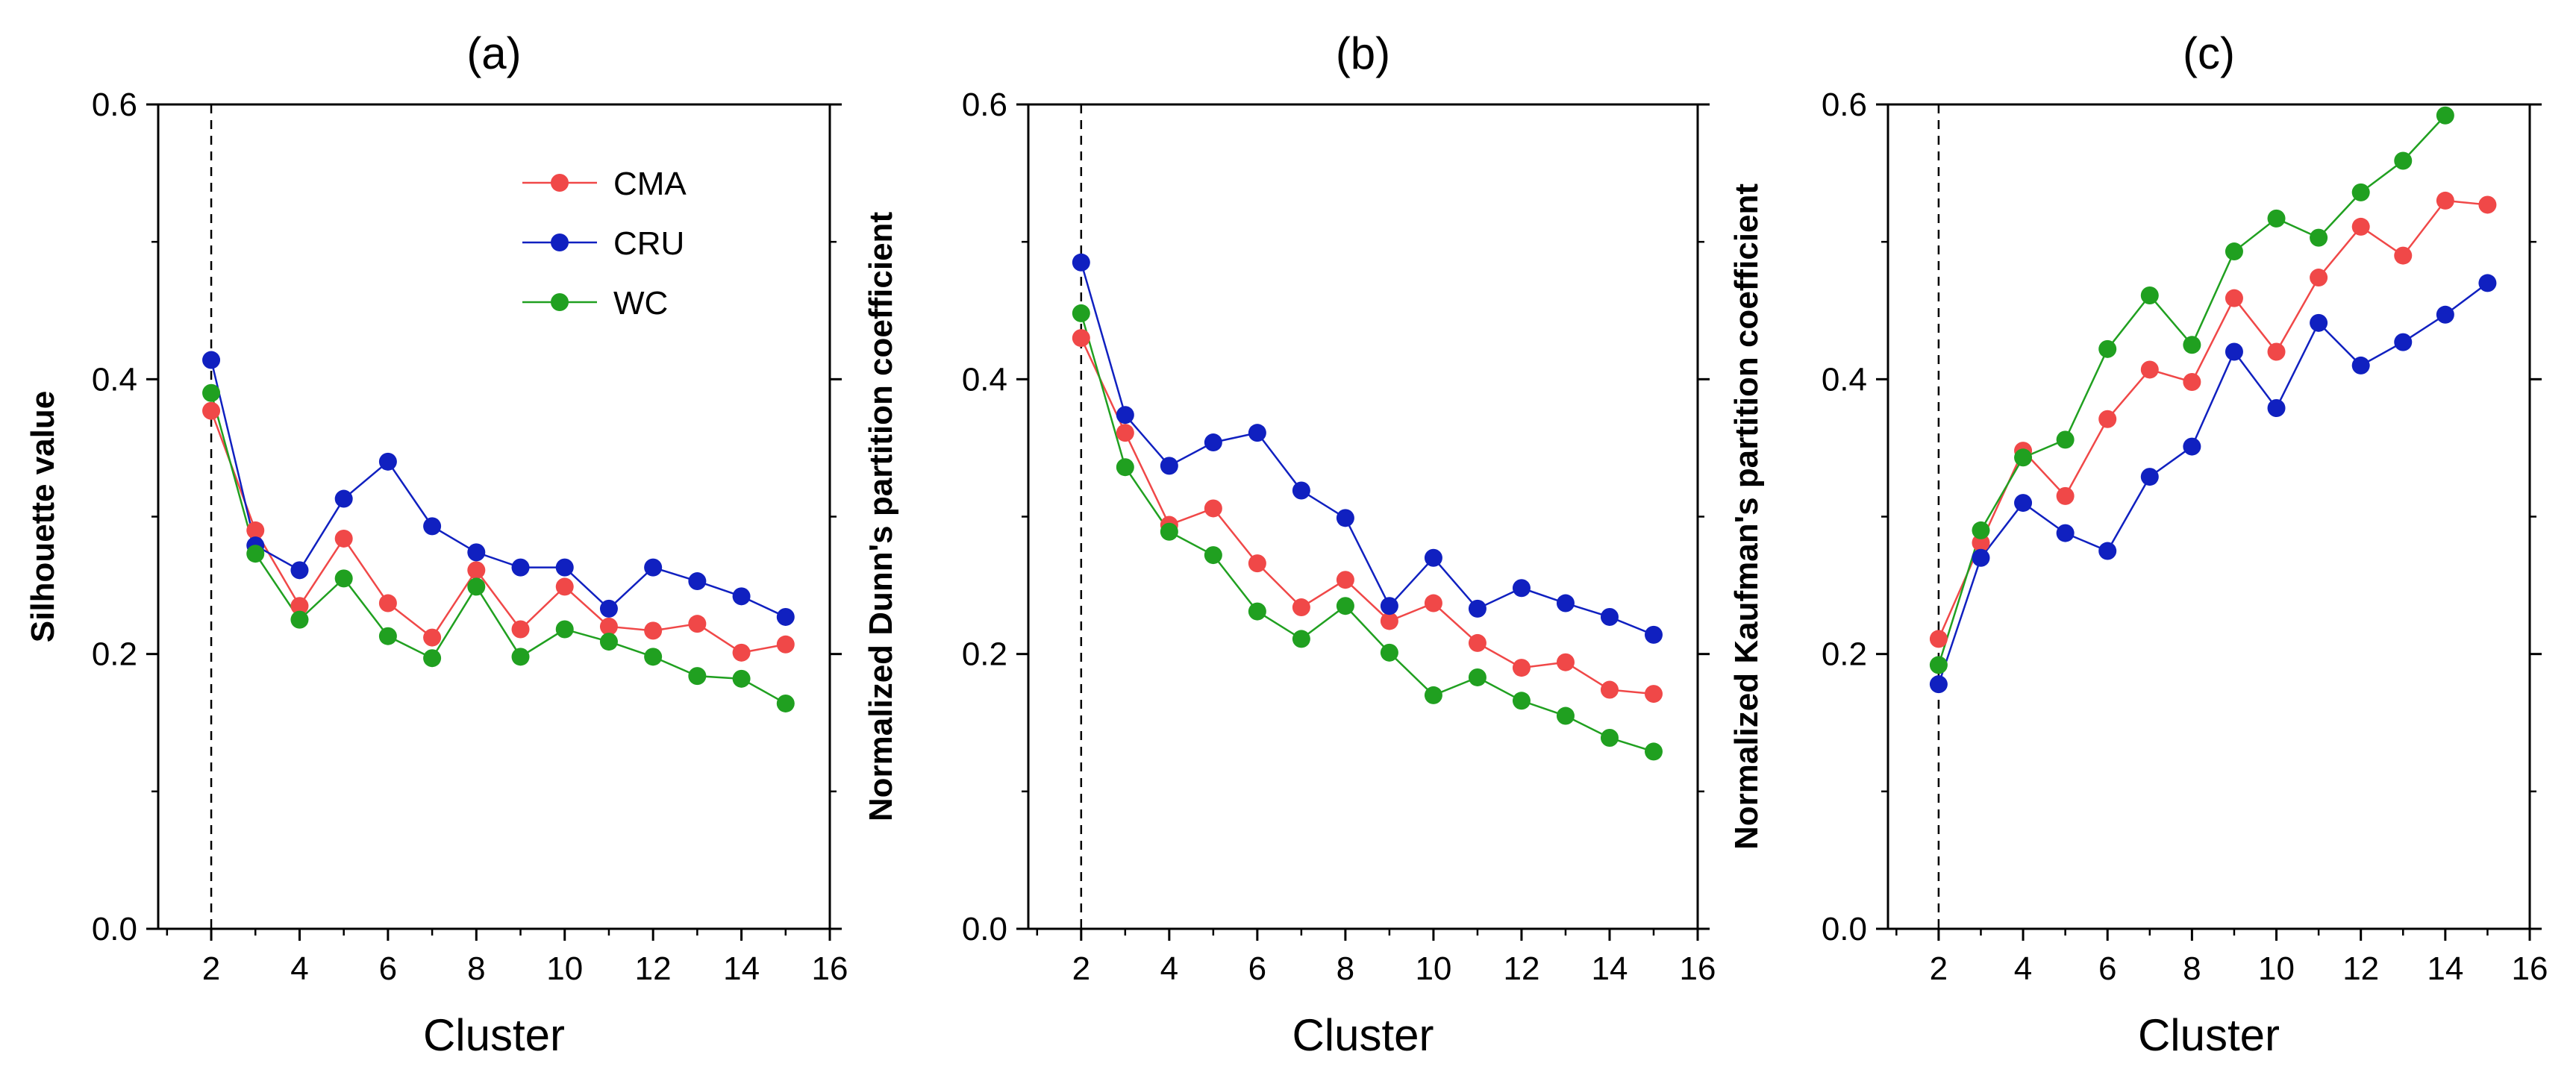 The height and width of the screenshot is (1081, 2576). I want to click on panel-a-xtick-label: 4, so click(299, 968).